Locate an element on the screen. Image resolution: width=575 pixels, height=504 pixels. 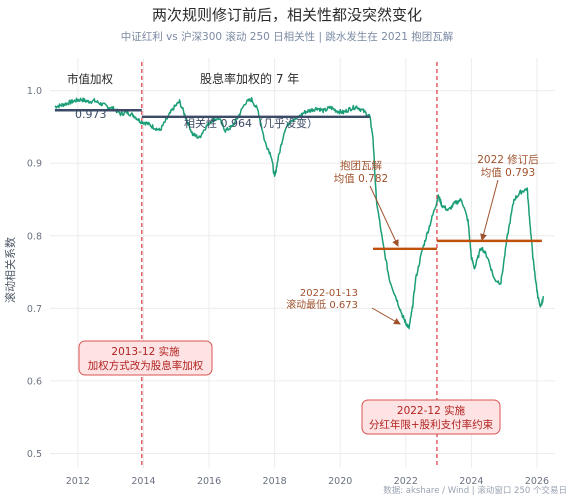
y-tick-labels: 0.5 0.6 0.7 0.8 0.9 1.0 is located at coordinates (34, 273).